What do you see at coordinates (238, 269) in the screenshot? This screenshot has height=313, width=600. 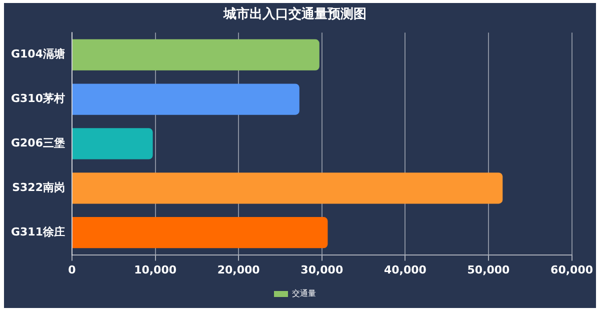 I see `x-tick-label: 20,000` at bounding box center [238, 269].